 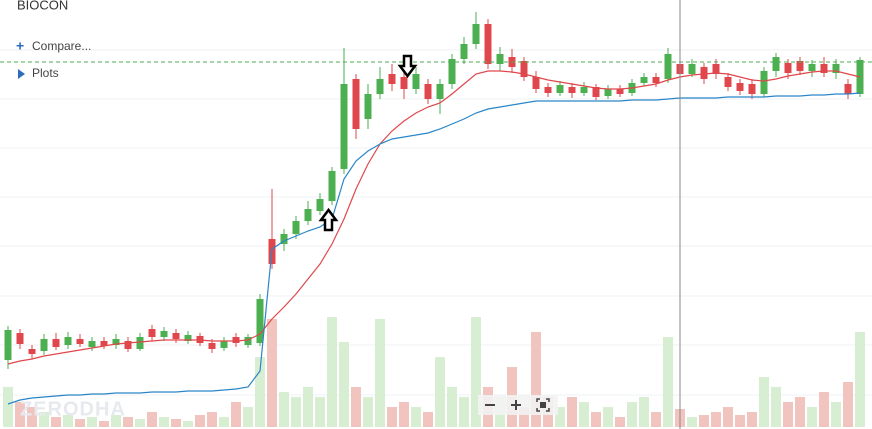 What do you see at coordinates (21, 74) in the screenshot?
I see `plots-icon` at bounding box center [21, 74].